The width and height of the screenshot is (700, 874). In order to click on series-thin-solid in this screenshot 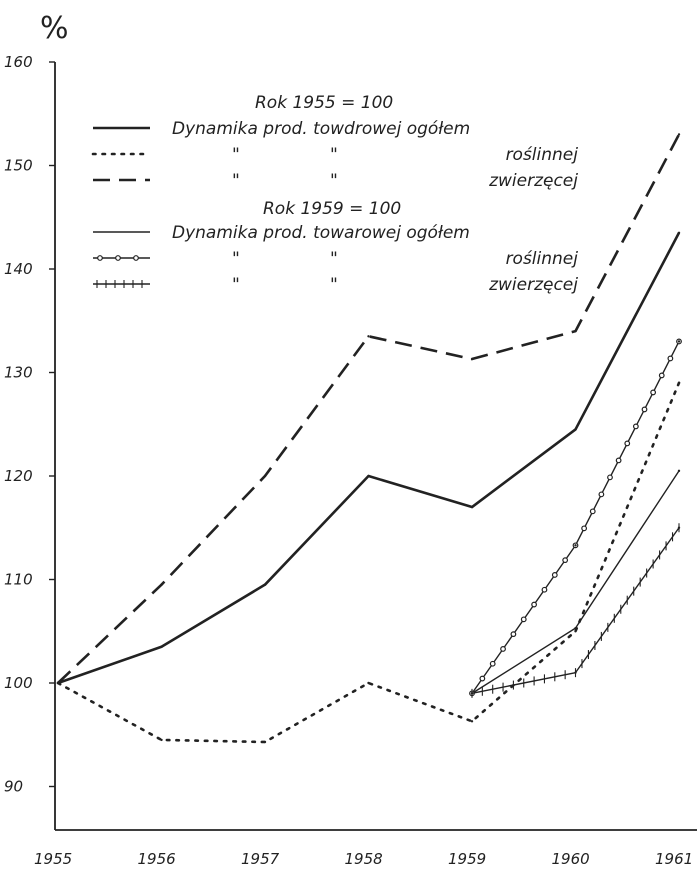, I will do `click(575, 582)`.